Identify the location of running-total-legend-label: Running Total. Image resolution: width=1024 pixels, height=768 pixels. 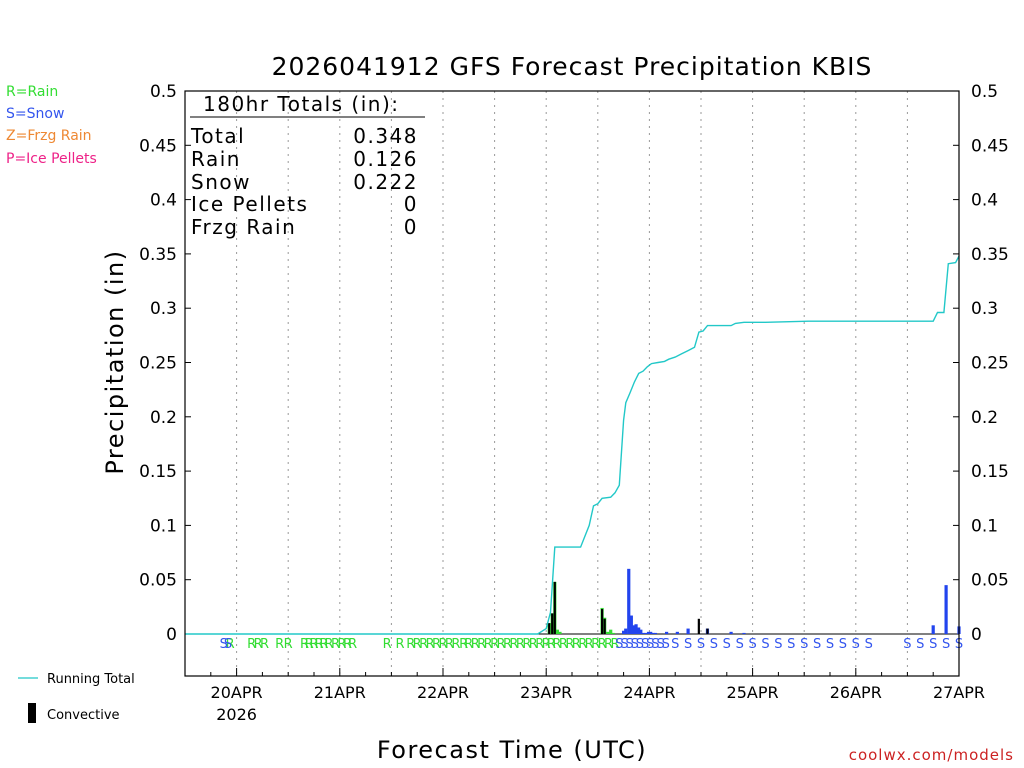
(91, 679).